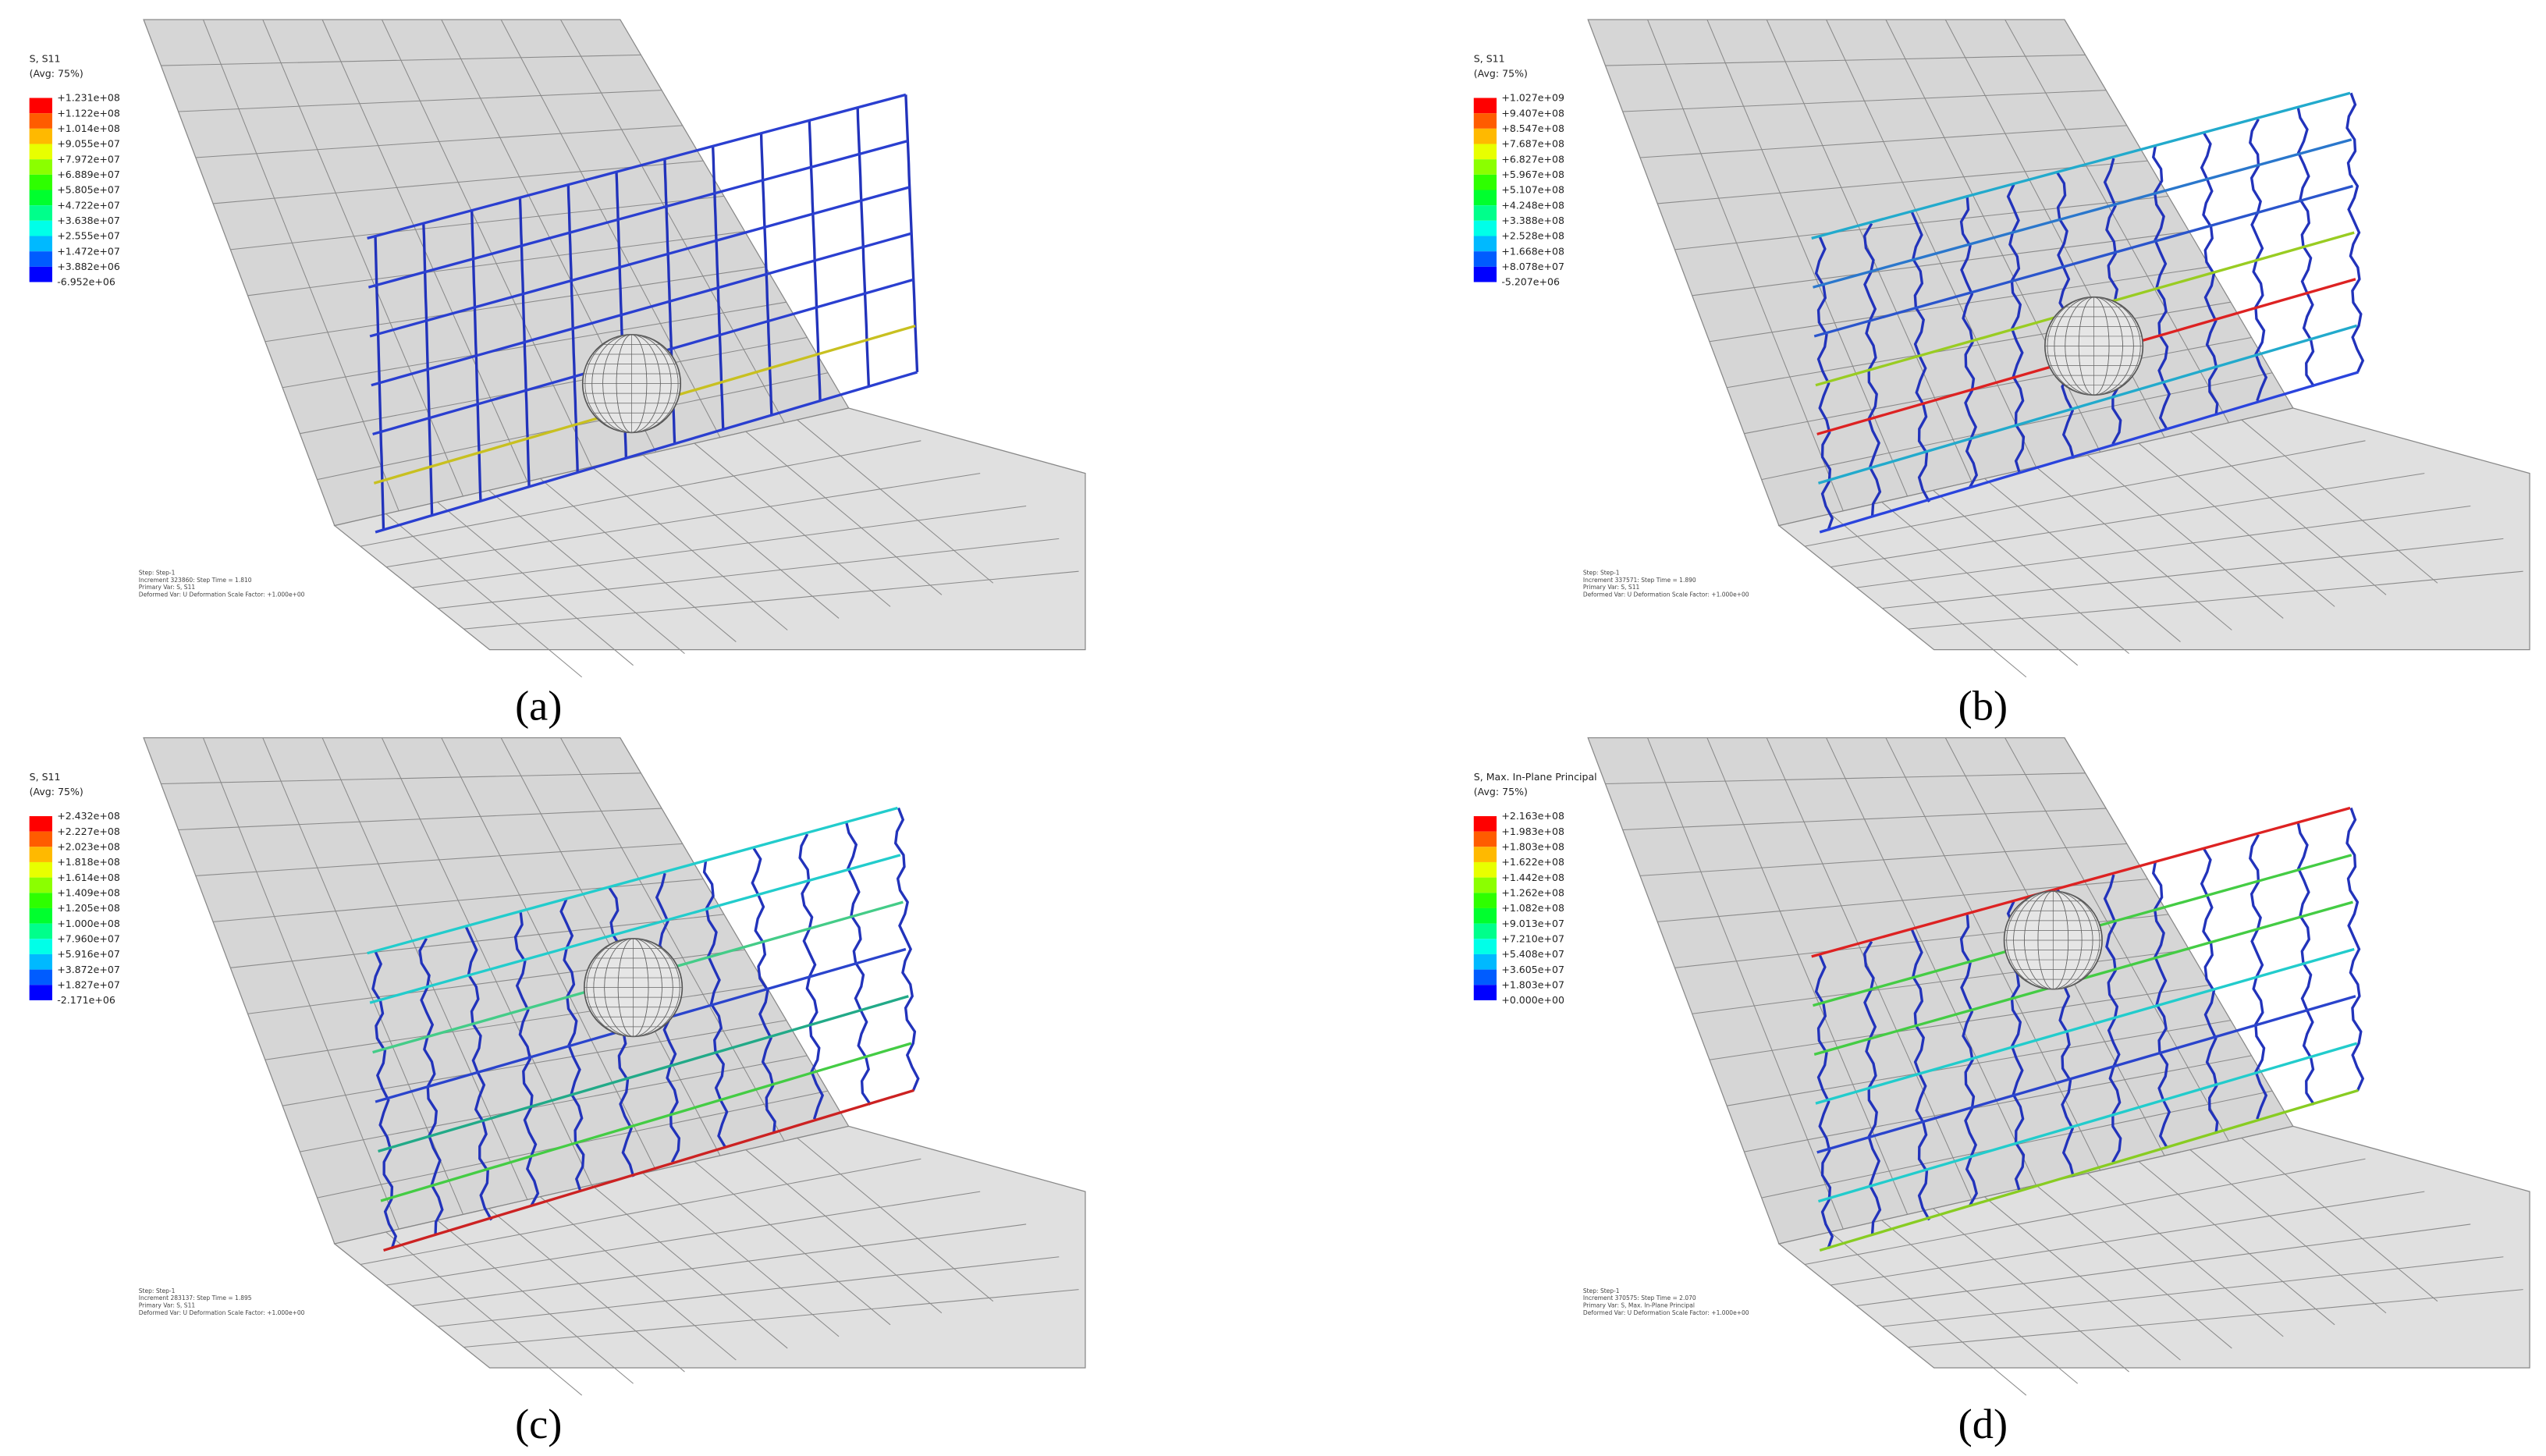  What do you see at coordinates (1532, 190) in the screenshot?
I see `legend-label: +5.107e+08` at bounding box center [1532, 190].